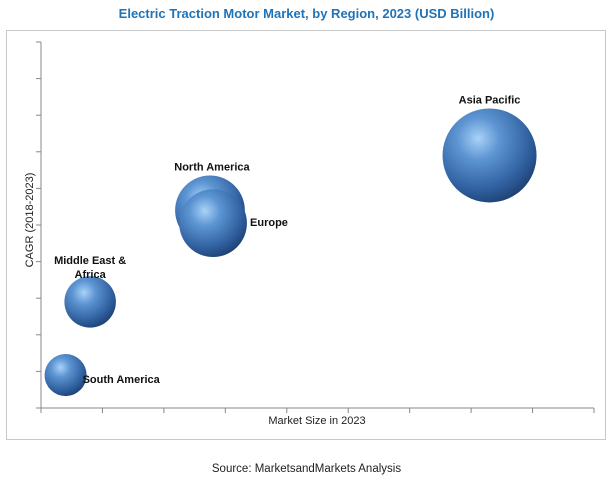 The image size is (613, 485). What do you see at coordinates (212, 167) in the screenshot?
I see `label-north-america: North America` at bounding box center [212, 167].